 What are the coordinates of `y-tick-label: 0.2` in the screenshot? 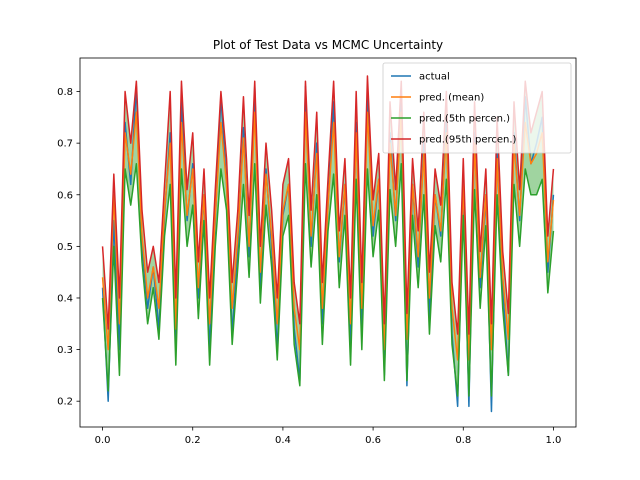 It's located at (65, 402).